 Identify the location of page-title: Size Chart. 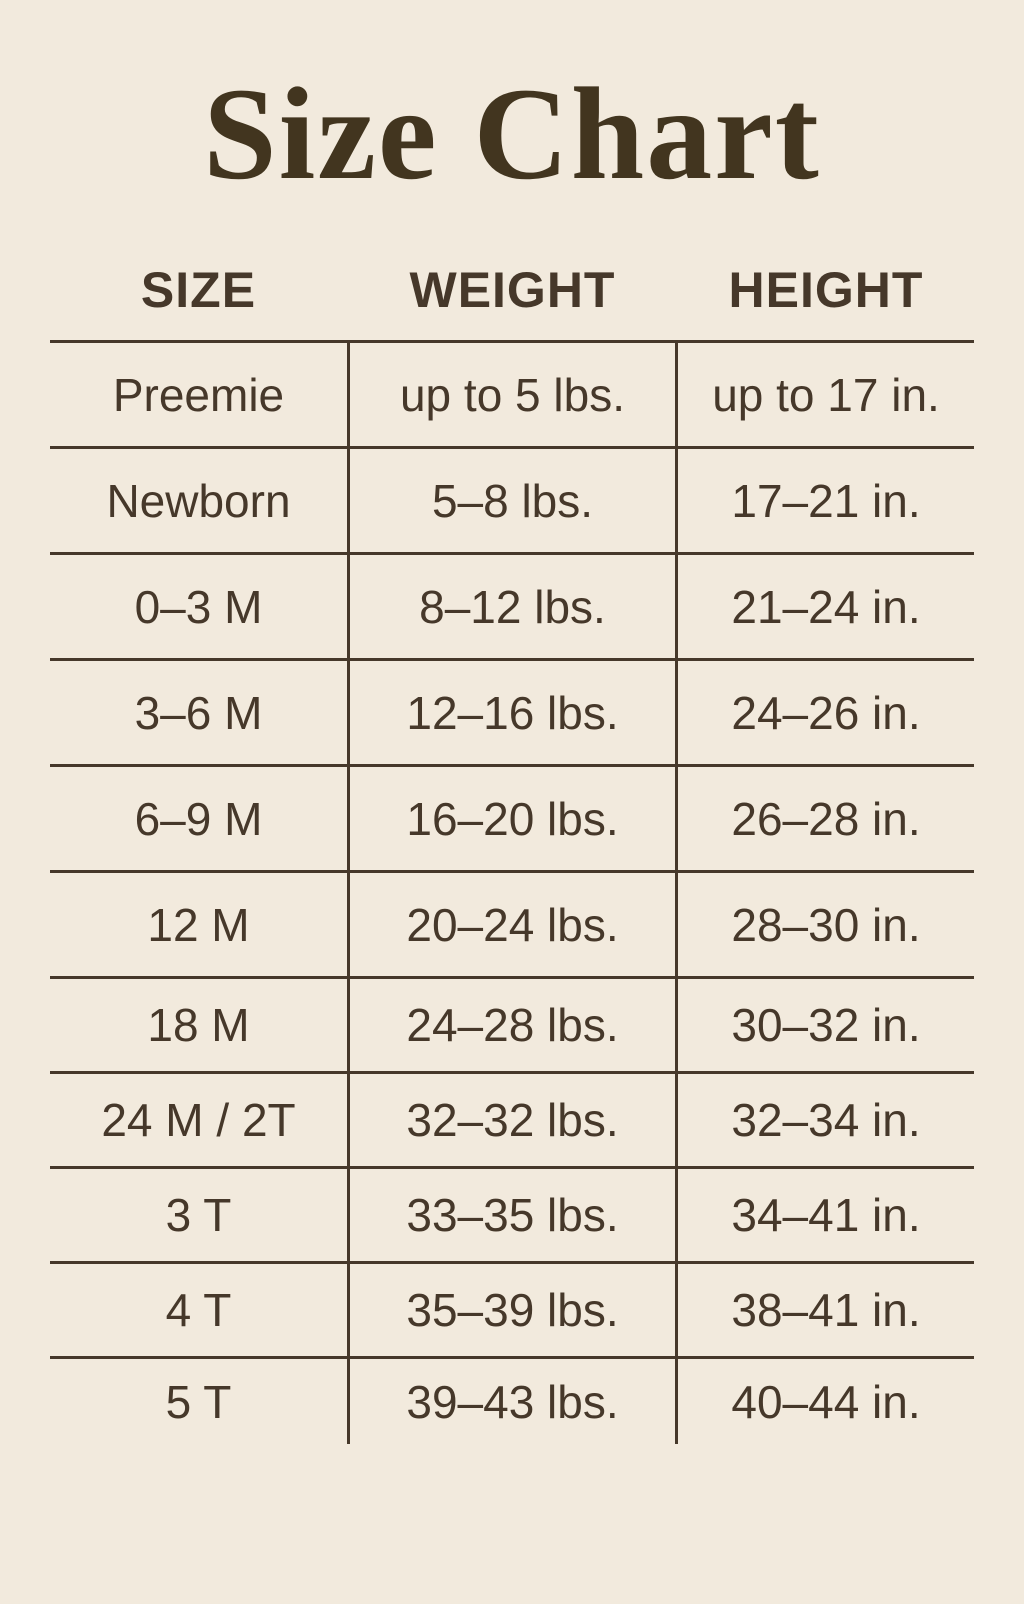
(512, 133).